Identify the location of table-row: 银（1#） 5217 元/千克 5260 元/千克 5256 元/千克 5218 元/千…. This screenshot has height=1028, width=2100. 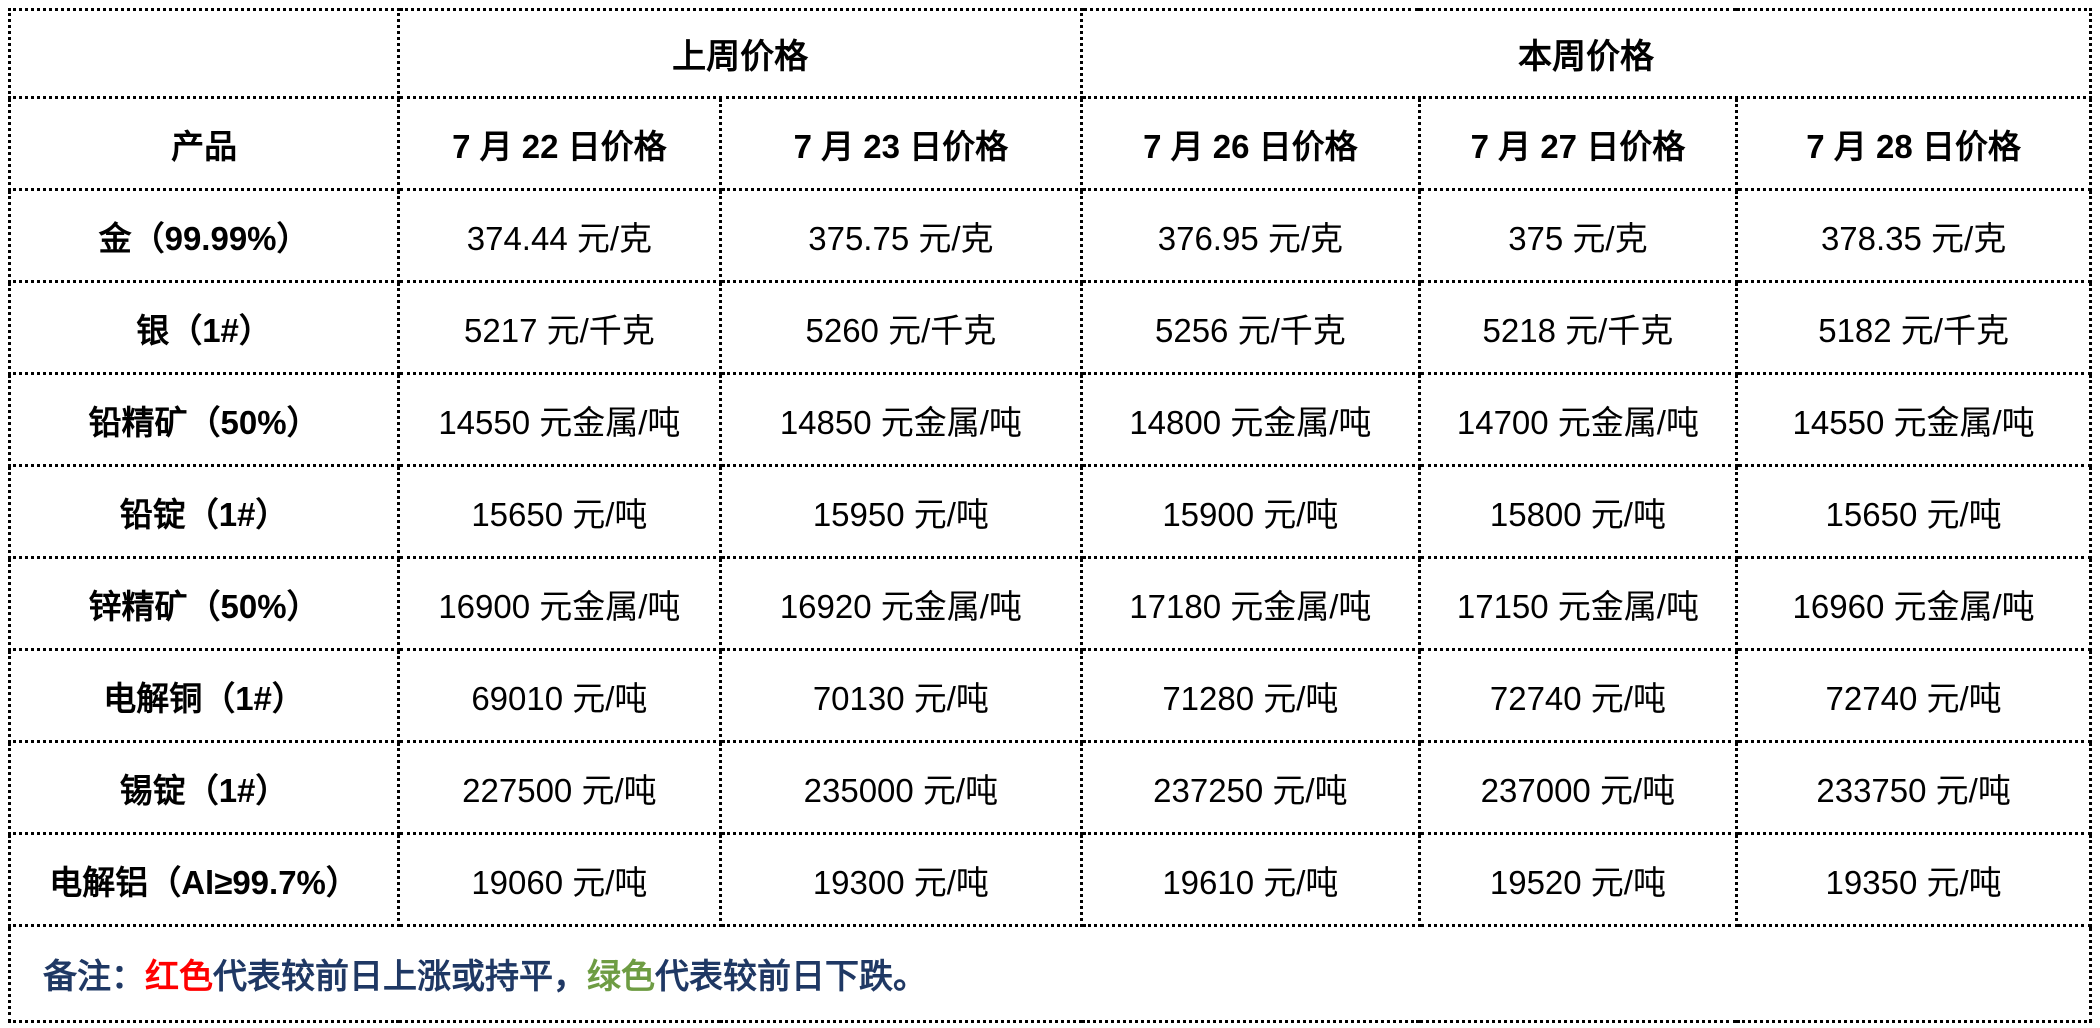
(1049, 327).